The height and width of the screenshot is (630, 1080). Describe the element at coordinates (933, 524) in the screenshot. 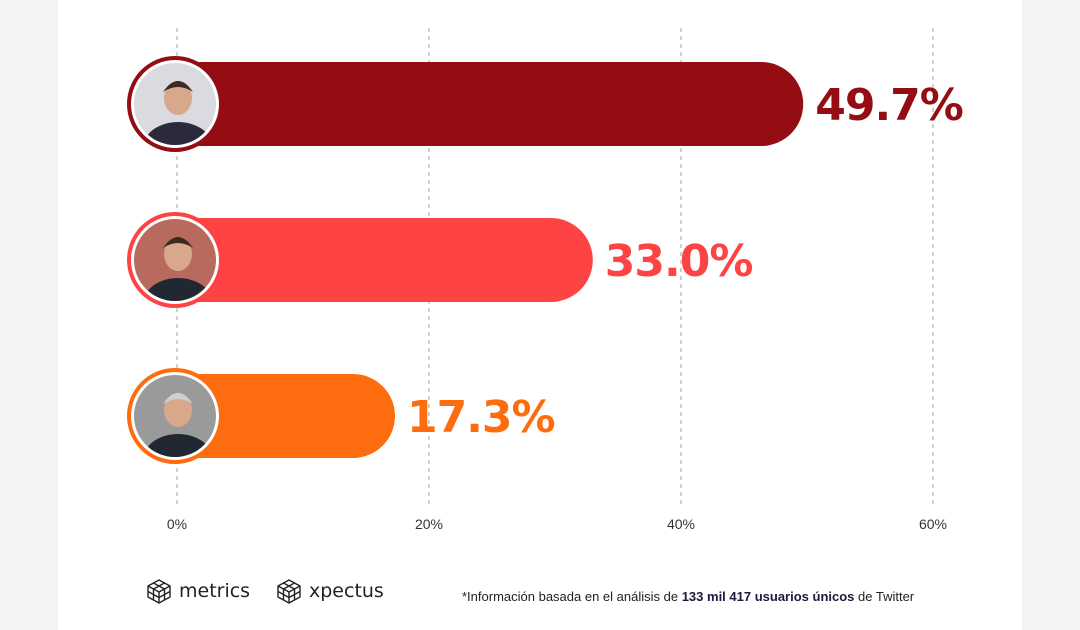

I see `x-tick-label: 60%` at that location.